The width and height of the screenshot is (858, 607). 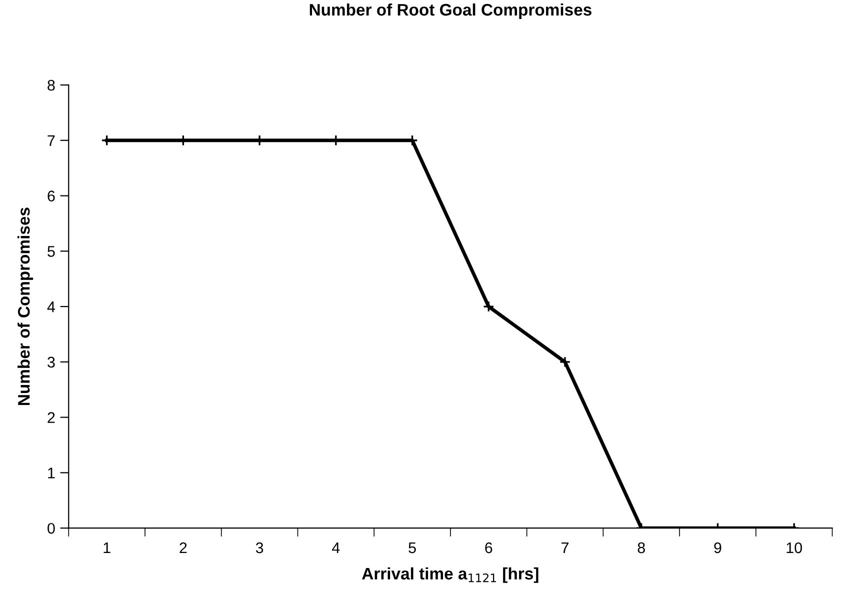 I want to click on y-tick-label: 7, so click(x=51, y=140).